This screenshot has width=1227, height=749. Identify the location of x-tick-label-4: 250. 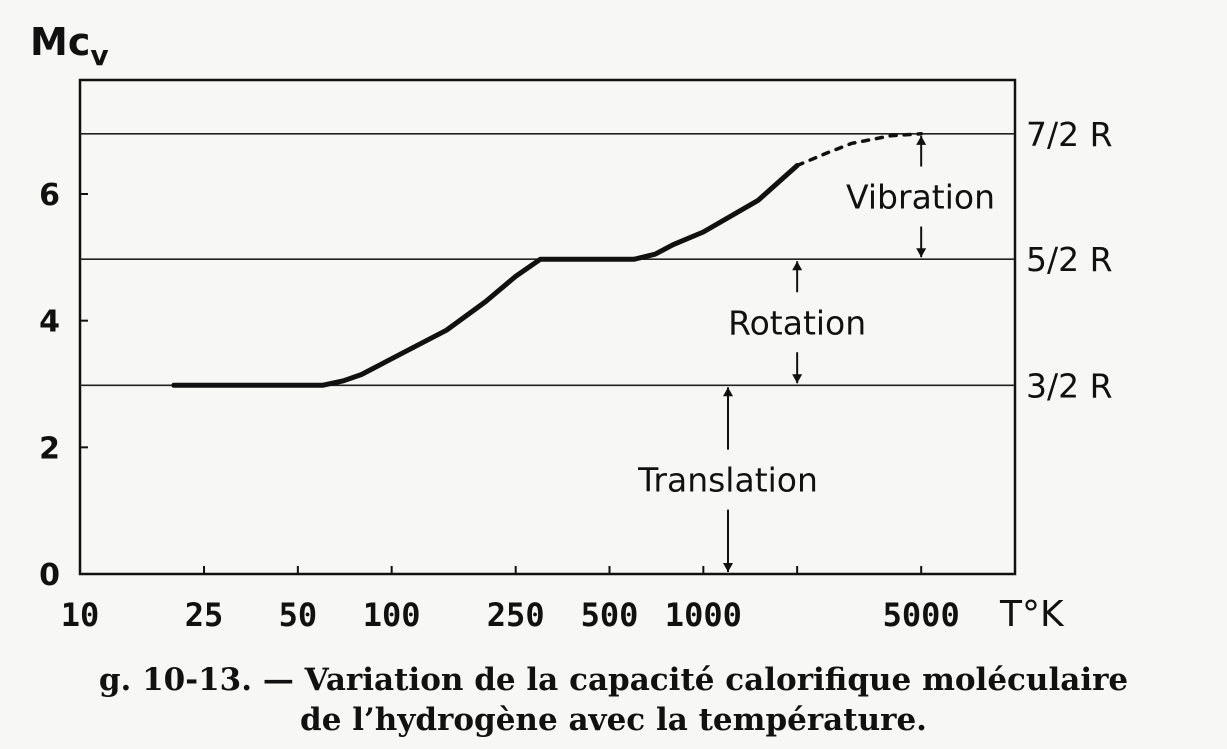
(516, 615).